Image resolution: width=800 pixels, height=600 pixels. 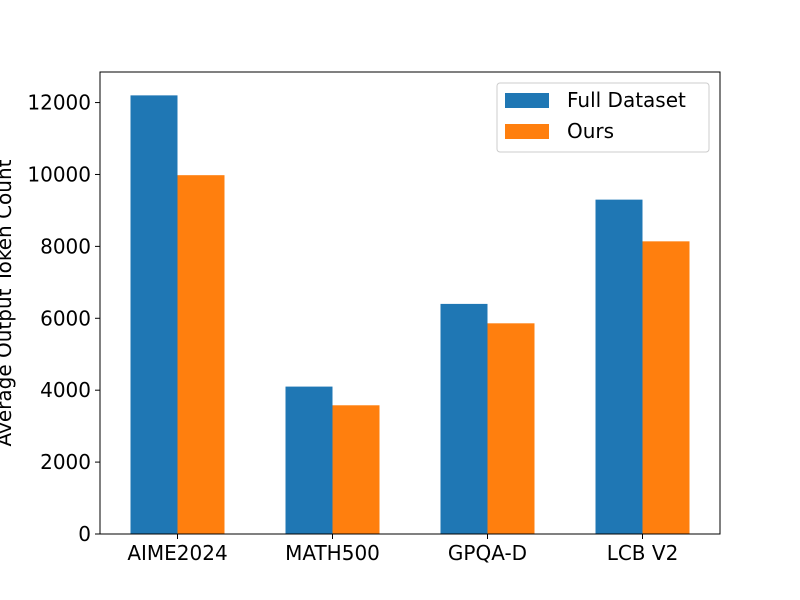 What do you see at coordinates (626, 100) in the screenshot?
I see `legend-label: Full Dataset` at bounding box center [626, 100].